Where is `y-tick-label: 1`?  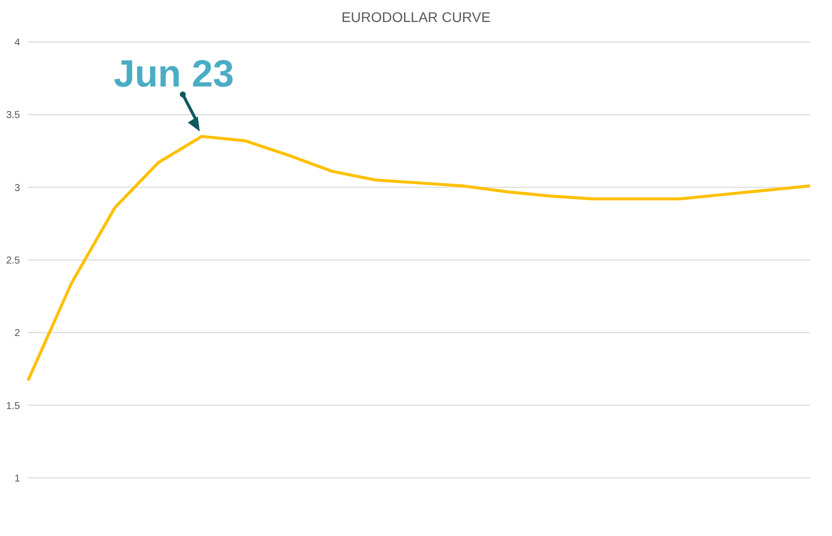 y-tick-label: 1 is located at coordinates (17, 478).